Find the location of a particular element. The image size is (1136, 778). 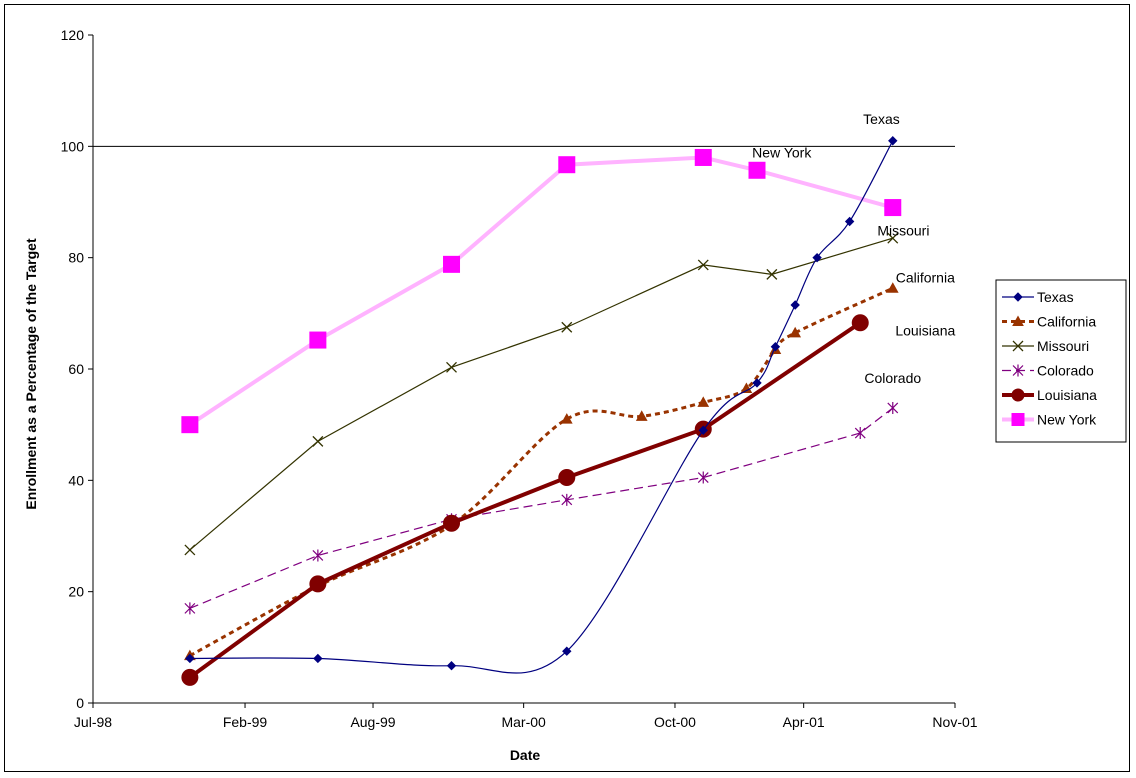

annotation-label: Louisiana is located at coordinates (925, 331).